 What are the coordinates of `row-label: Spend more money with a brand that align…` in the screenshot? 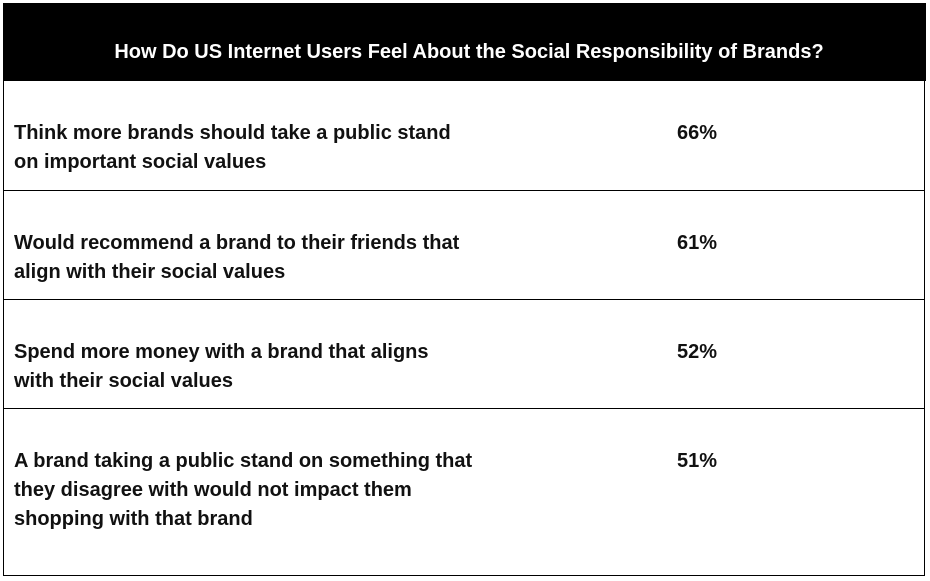 It's located at (221, 366).